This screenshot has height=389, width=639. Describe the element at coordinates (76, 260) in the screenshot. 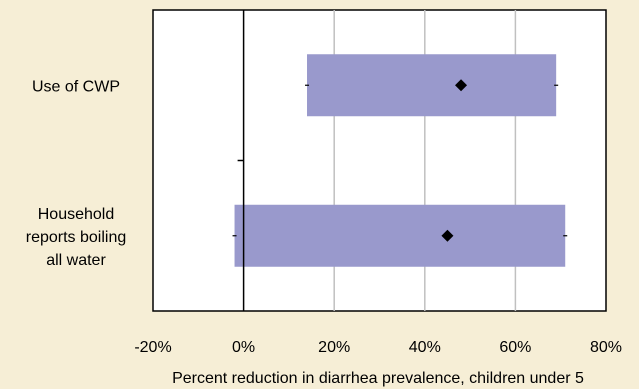

I see `category-label: all water` at that location.